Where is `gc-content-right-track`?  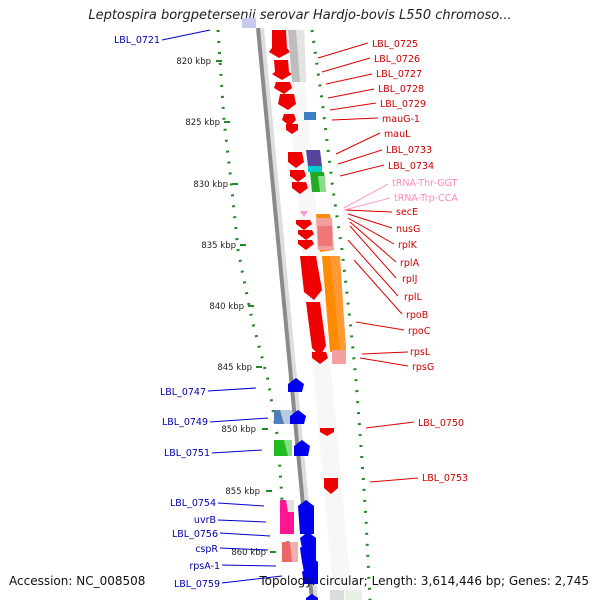 gc-content-right-track is located at coordinates (341, 314).